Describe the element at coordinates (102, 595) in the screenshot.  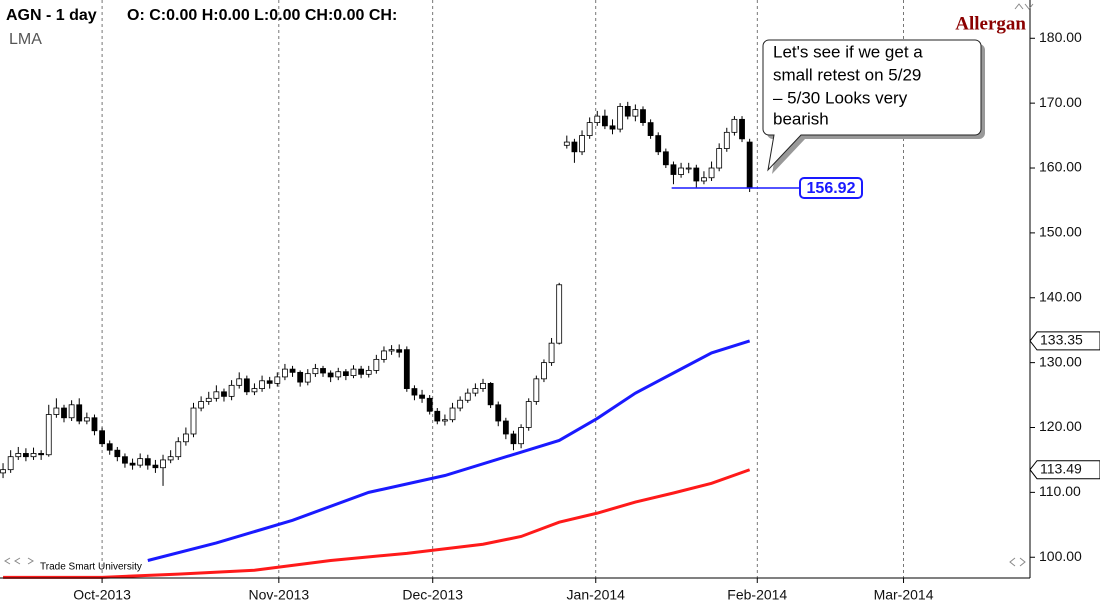
I see `x-tick-label: Oct-2013` at that location.